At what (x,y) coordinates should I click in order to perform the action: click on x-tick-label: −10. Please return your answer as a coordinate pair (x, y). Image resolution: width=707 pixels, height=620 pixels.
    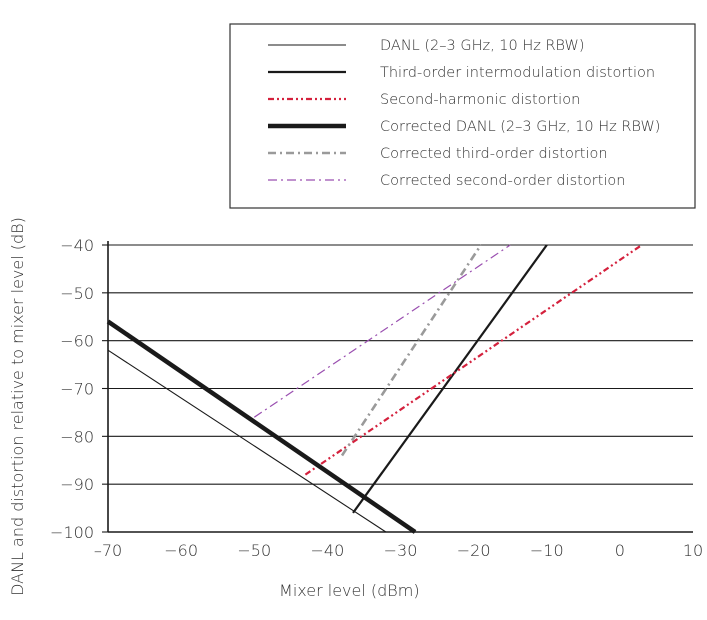
    Looking at the image, I should click on (547, 550).